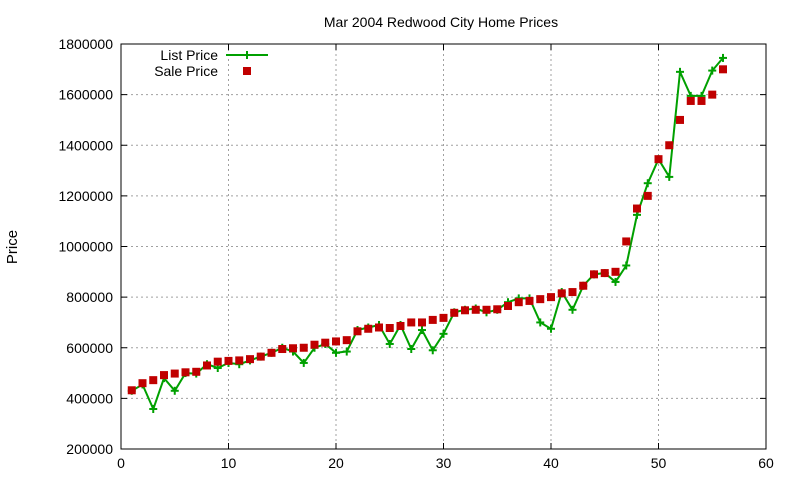  I want to click on x-tick-label: 40, so click(551, 463).